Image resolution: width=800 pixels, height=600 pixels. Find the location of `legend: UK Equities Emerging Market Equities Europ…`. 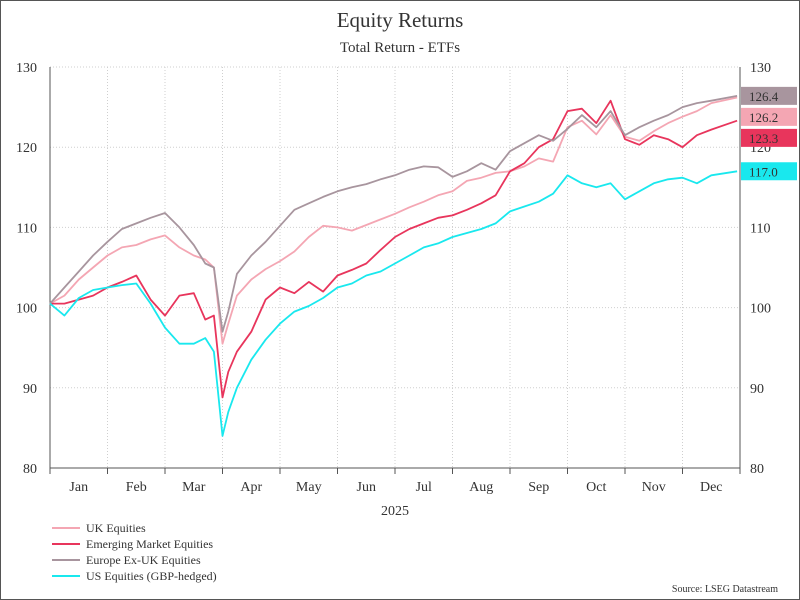

legend: UK Equities Emerging Market Equities Europ… is located at coordinates (134, 552).